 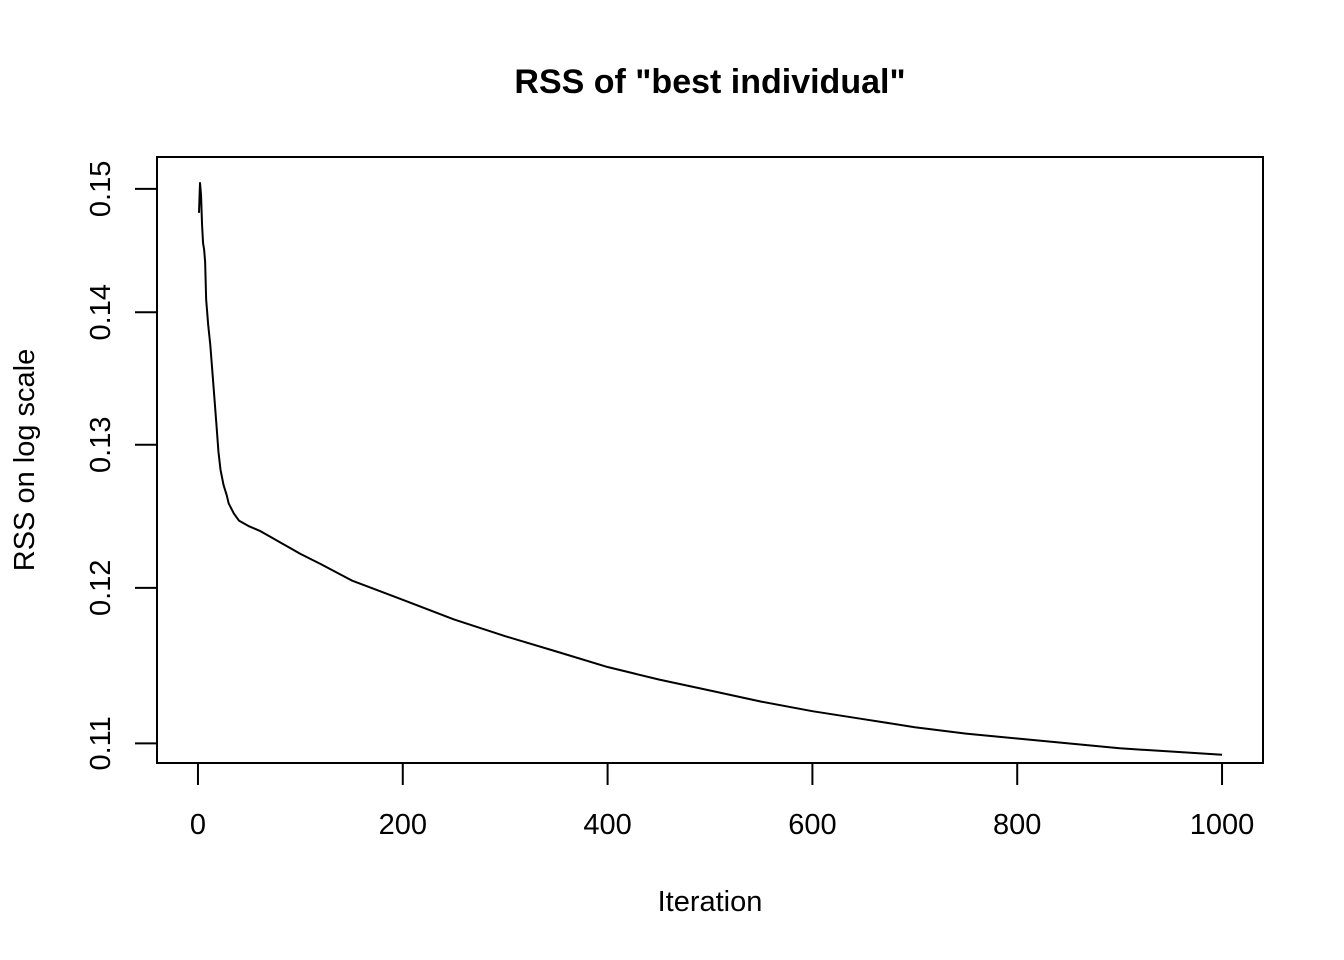 What do you see at coordinates (709, 82) in the screenshot?
I see `chart-title: RSS of "best individual"` at bounding box center [709, 82].